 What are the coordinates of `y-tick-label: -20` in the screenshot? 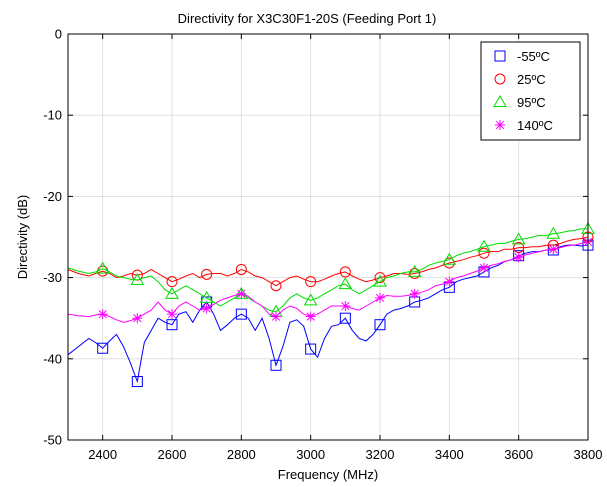 It's located at (52, 196).